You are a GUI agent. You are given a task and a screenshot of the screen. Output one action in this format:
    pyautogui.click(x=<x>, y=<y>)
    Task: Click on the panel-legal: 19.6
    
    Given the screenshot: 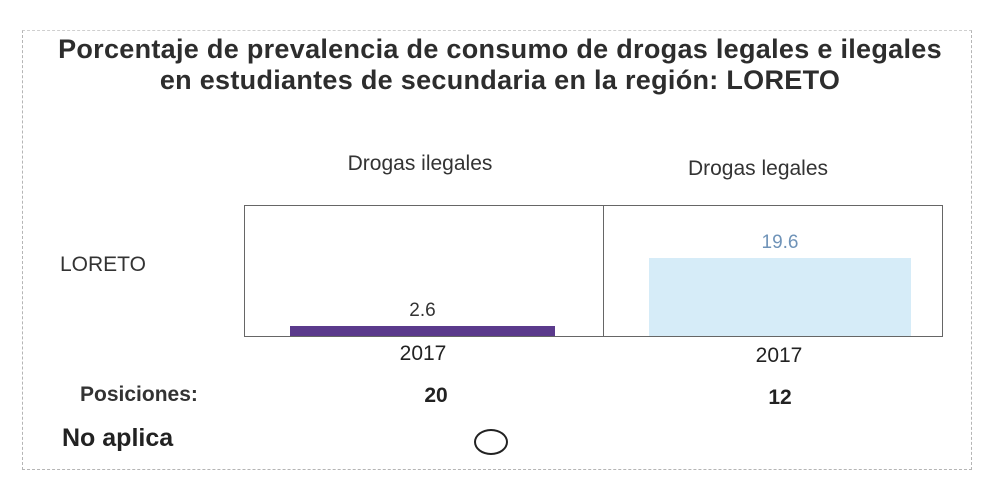 What is the action you would take?
    pyautogui.click(x=773, y=271)
    